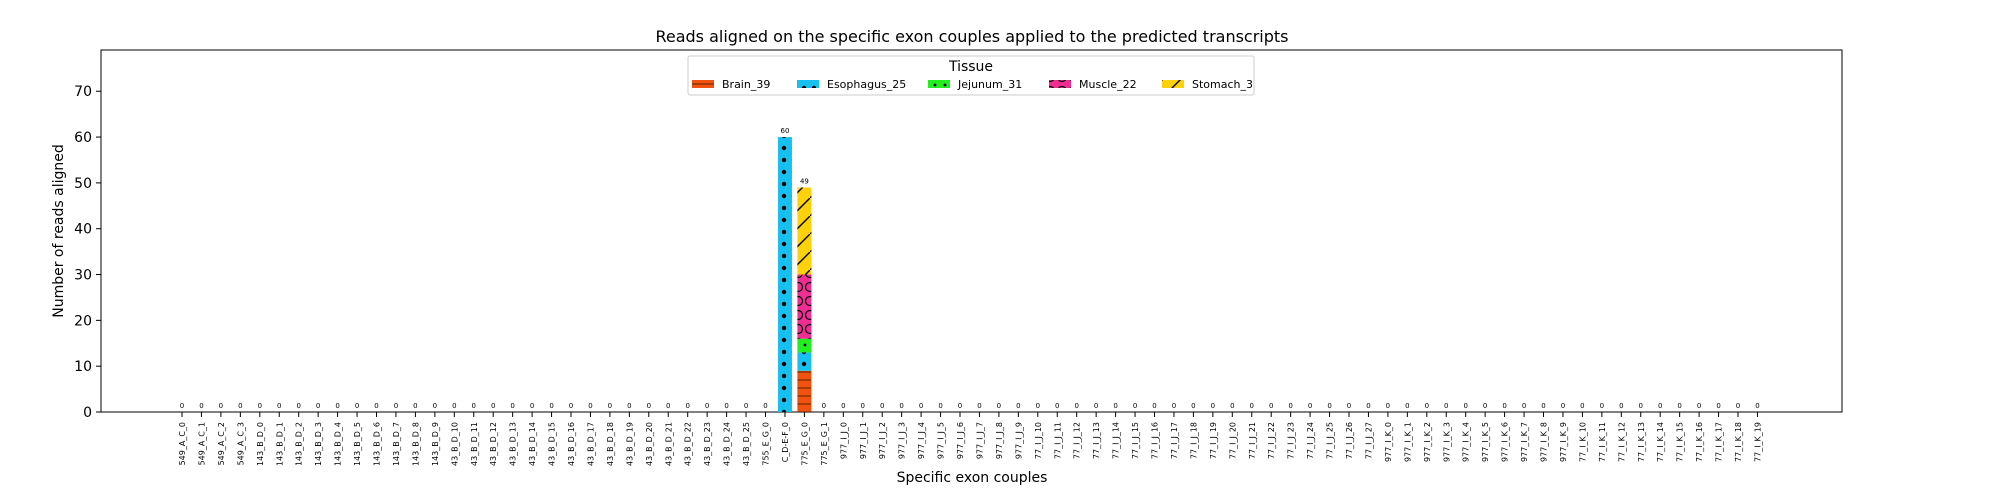 Image resolution: width=2000 pixels, height=500 pixels. I want to click on x-tick-label: 77_I_J_10, so click(1038, 440).